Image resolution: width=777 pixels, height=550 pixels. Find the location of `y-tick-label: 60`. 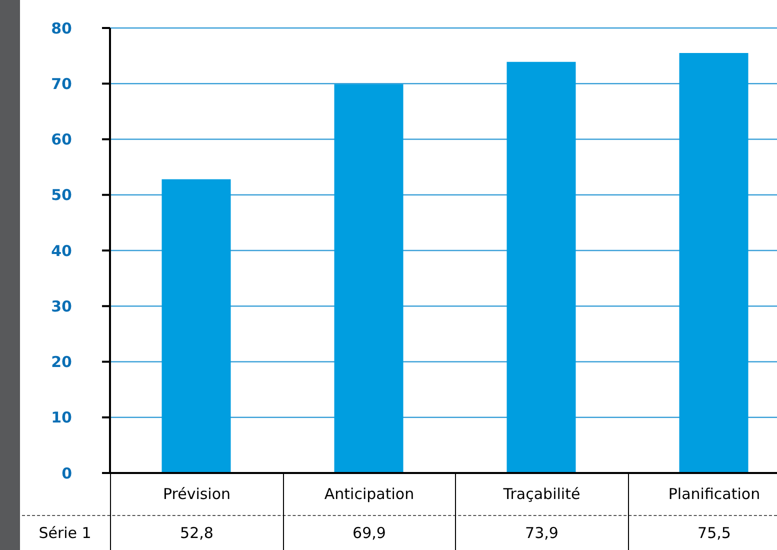

y-tick-label: 60 is located at coordinates (61, 139).